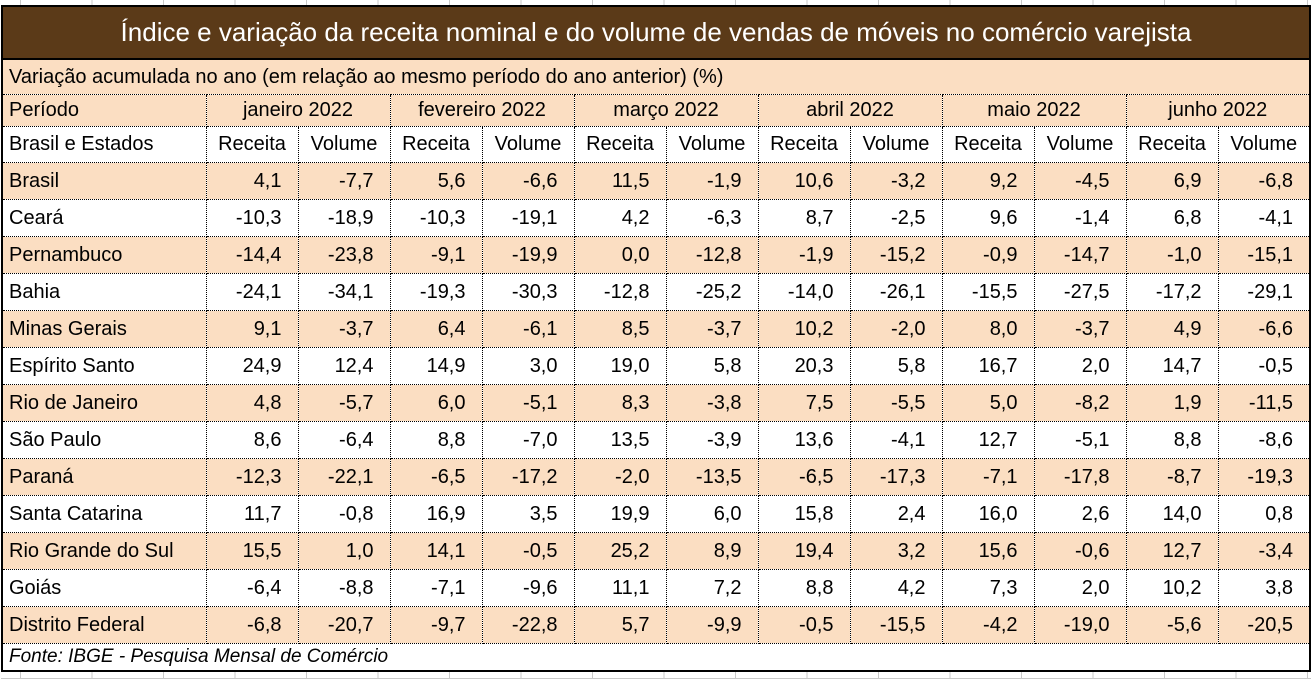 The width and height of the screenshot is (1312, 679). What do you see at coordinates (896, 514) in the screenshot?
I see `value-cell: 2,4` at bounding box center [896, 514].